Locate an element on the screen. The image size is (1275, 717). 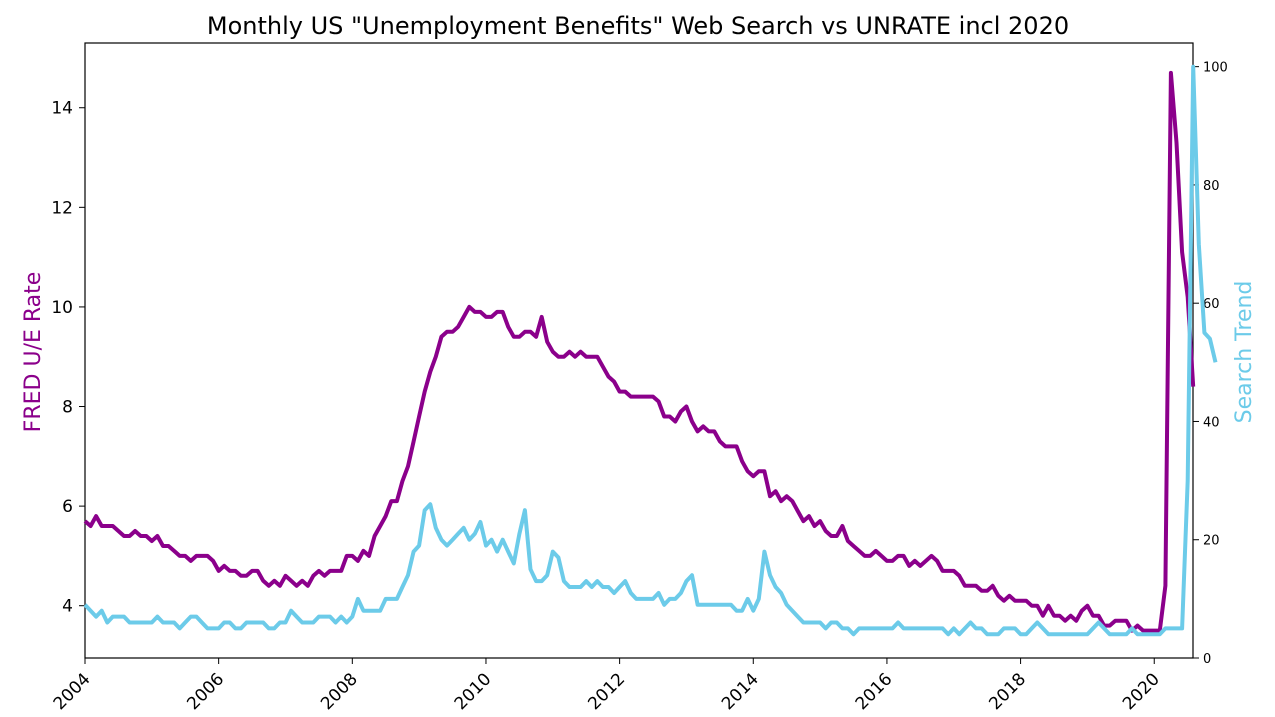
y-axis-label-left: FRED U/E Rate is located at coordinates (33, 352).